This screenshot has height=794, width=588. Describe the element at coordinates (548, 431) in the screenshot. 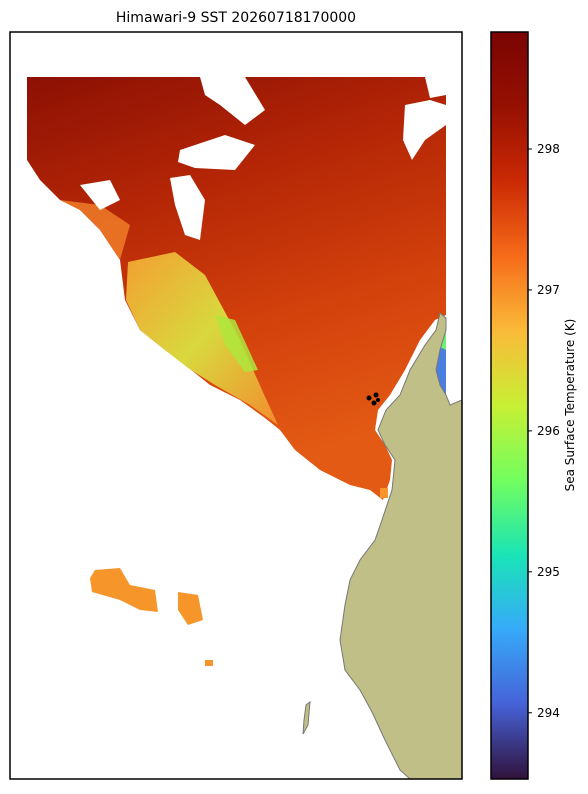

I see `colorbar-tick-label: 296` at that location.